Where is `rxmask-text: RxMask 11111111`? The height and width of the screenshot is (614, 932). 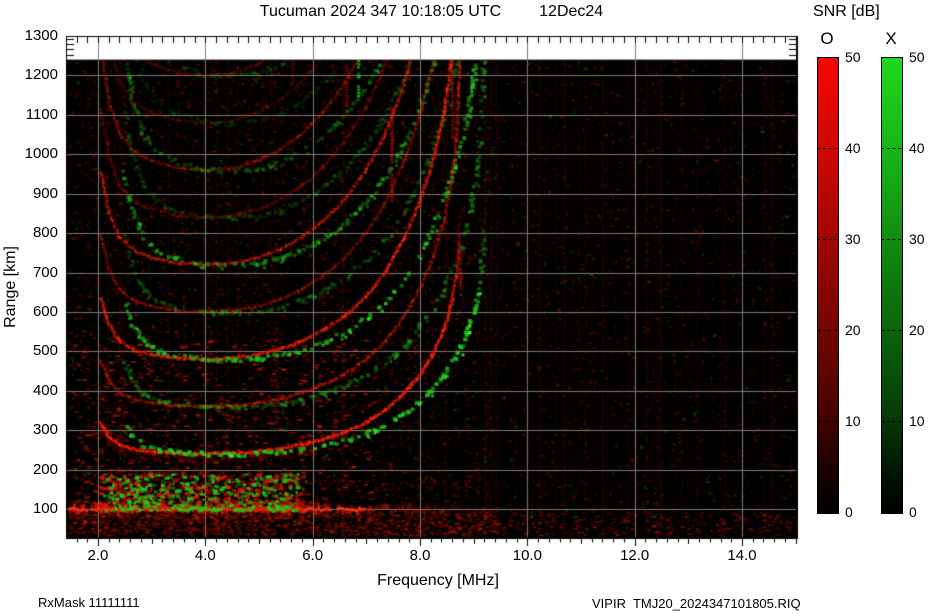 rxmask-text: RxMask 11111111 is located at coordinates (89, 602).